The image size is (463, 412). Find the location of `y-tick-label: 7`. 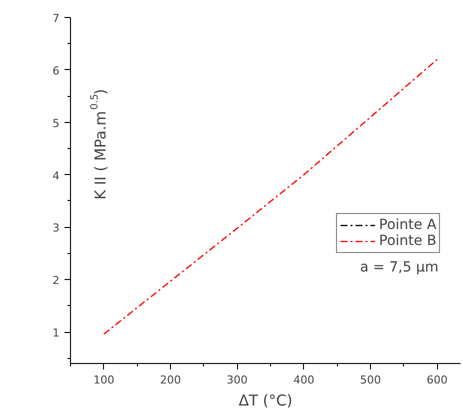

y-tick-label: 7 is located at coordinates (56, 18).